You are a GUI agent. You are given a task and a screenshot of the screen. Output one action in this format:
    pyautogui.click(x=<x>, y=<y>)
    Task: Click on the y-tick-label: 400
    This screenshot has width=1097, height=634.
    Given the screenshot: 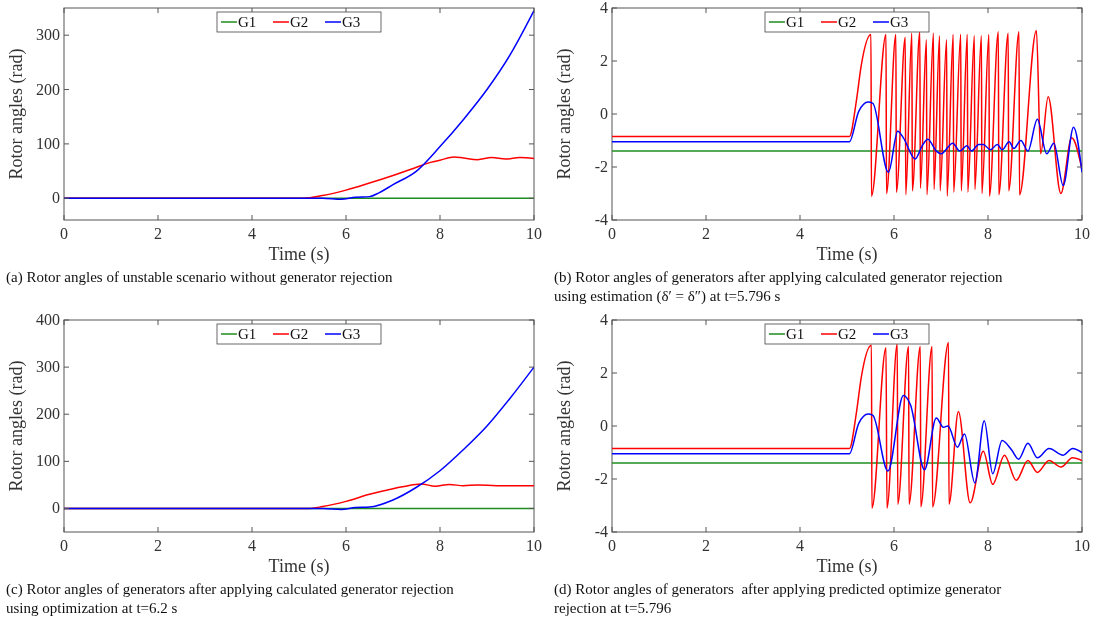 What is the action you would take?
    pyautogui.click(x=48, y=319)
    